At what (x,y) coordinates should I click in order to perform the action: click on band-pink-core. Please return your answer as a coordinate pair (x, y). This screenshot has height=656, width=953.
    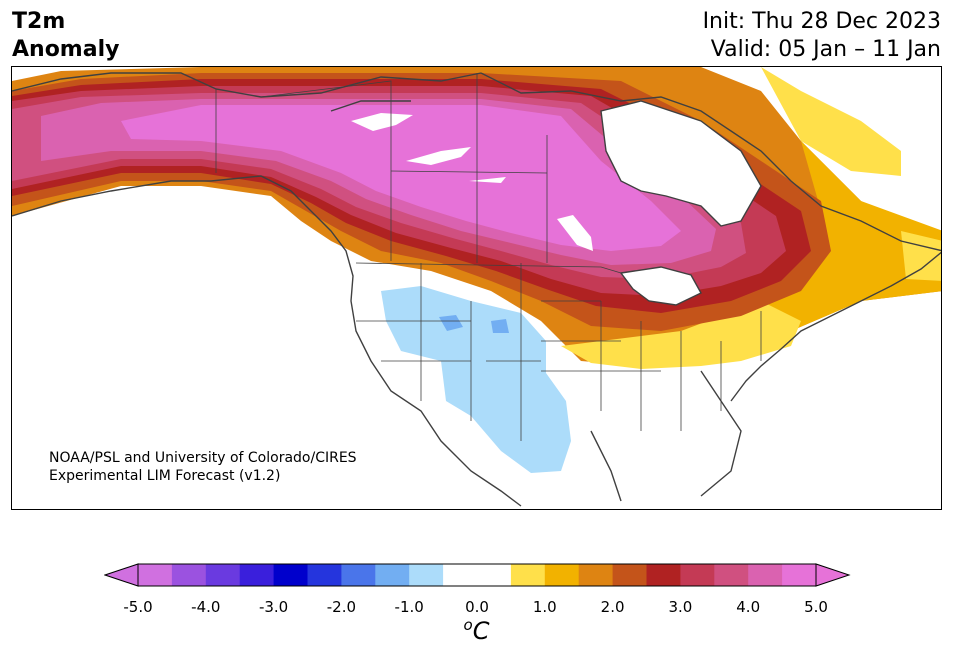
    Looking at the image, I should click on (401, 178).